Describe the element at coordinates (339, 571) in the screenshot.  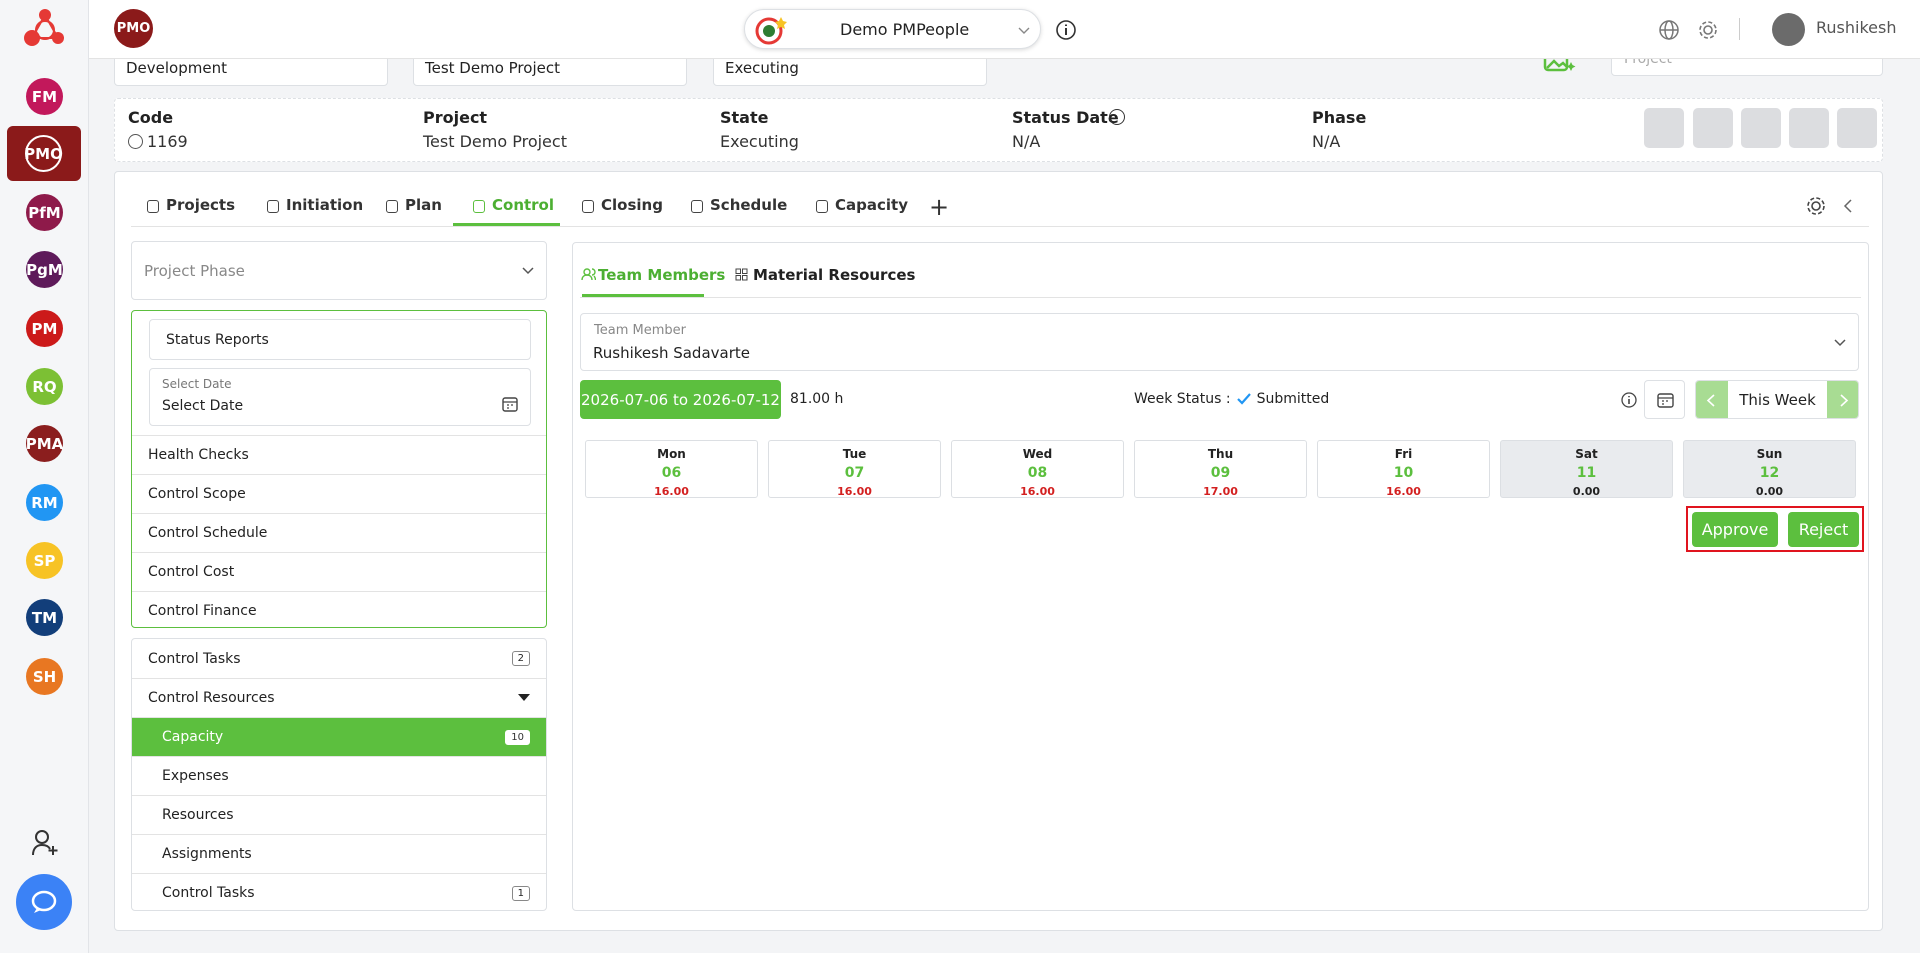
I see `menu-item: Control Cost` at that location.